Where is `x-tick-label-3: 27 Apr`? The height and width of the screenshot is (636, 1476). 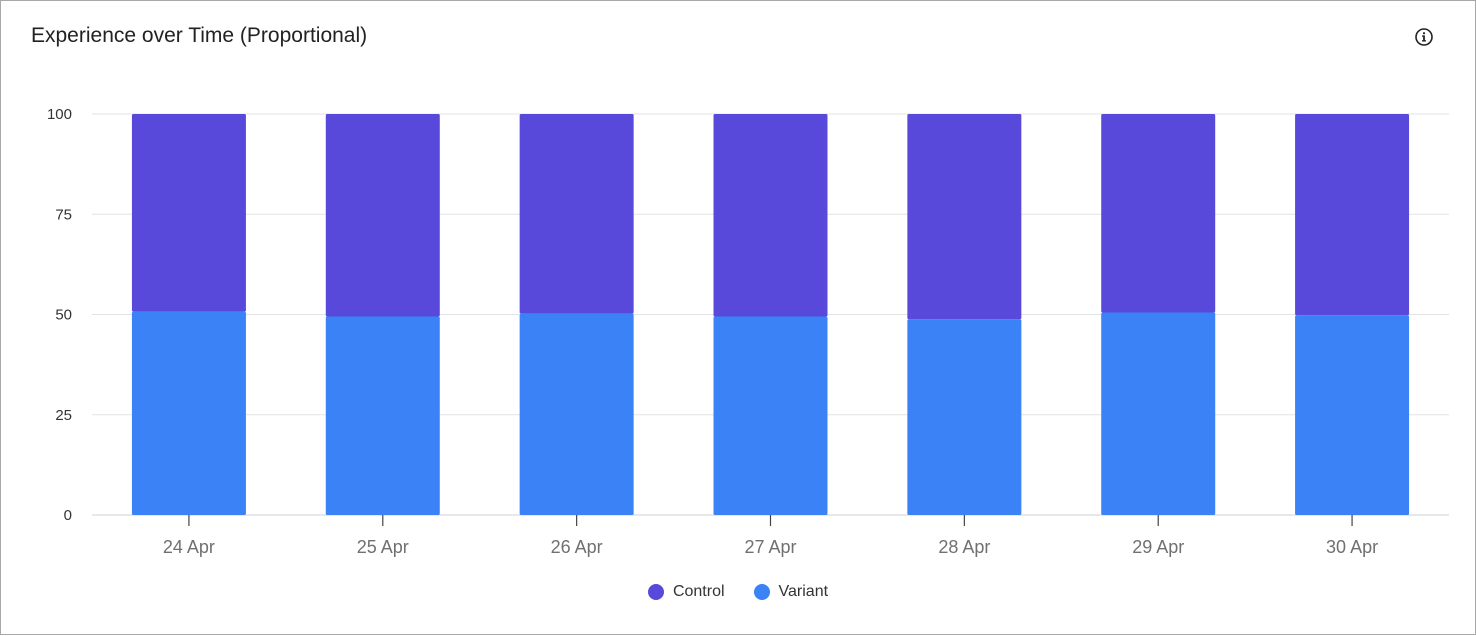 x-tick-label-3: 27 Apr is located at coordinates (770, 547).